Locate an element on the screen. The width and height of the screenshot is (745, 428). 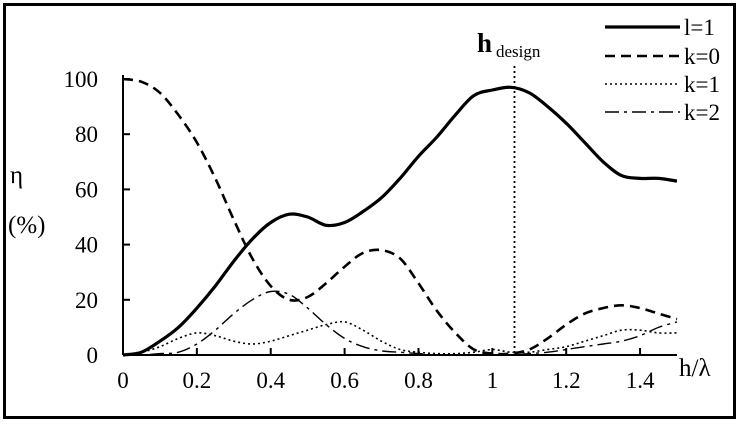
x-tick-label: 0.8 is located at coordinates (418, 380).